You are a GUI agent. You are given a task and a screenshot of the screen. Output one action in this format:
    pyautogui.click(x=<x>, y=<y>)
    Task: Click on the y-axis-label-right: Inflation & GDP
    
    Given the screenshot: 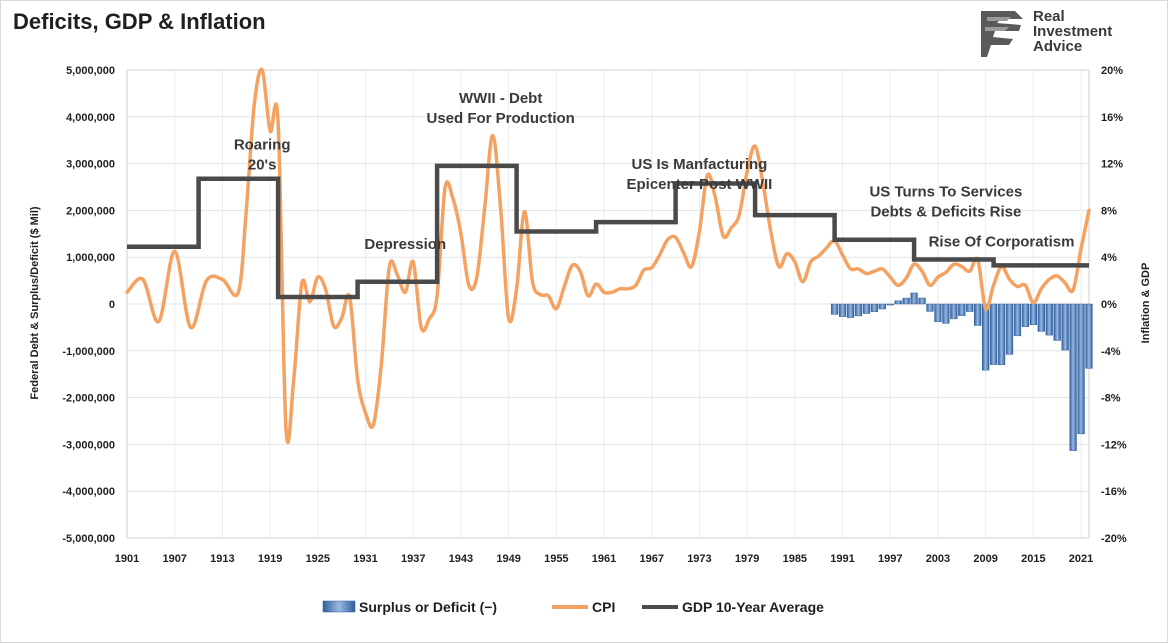 What is the action you would take?
    pyautogui.click(x=1146, y=303)
    